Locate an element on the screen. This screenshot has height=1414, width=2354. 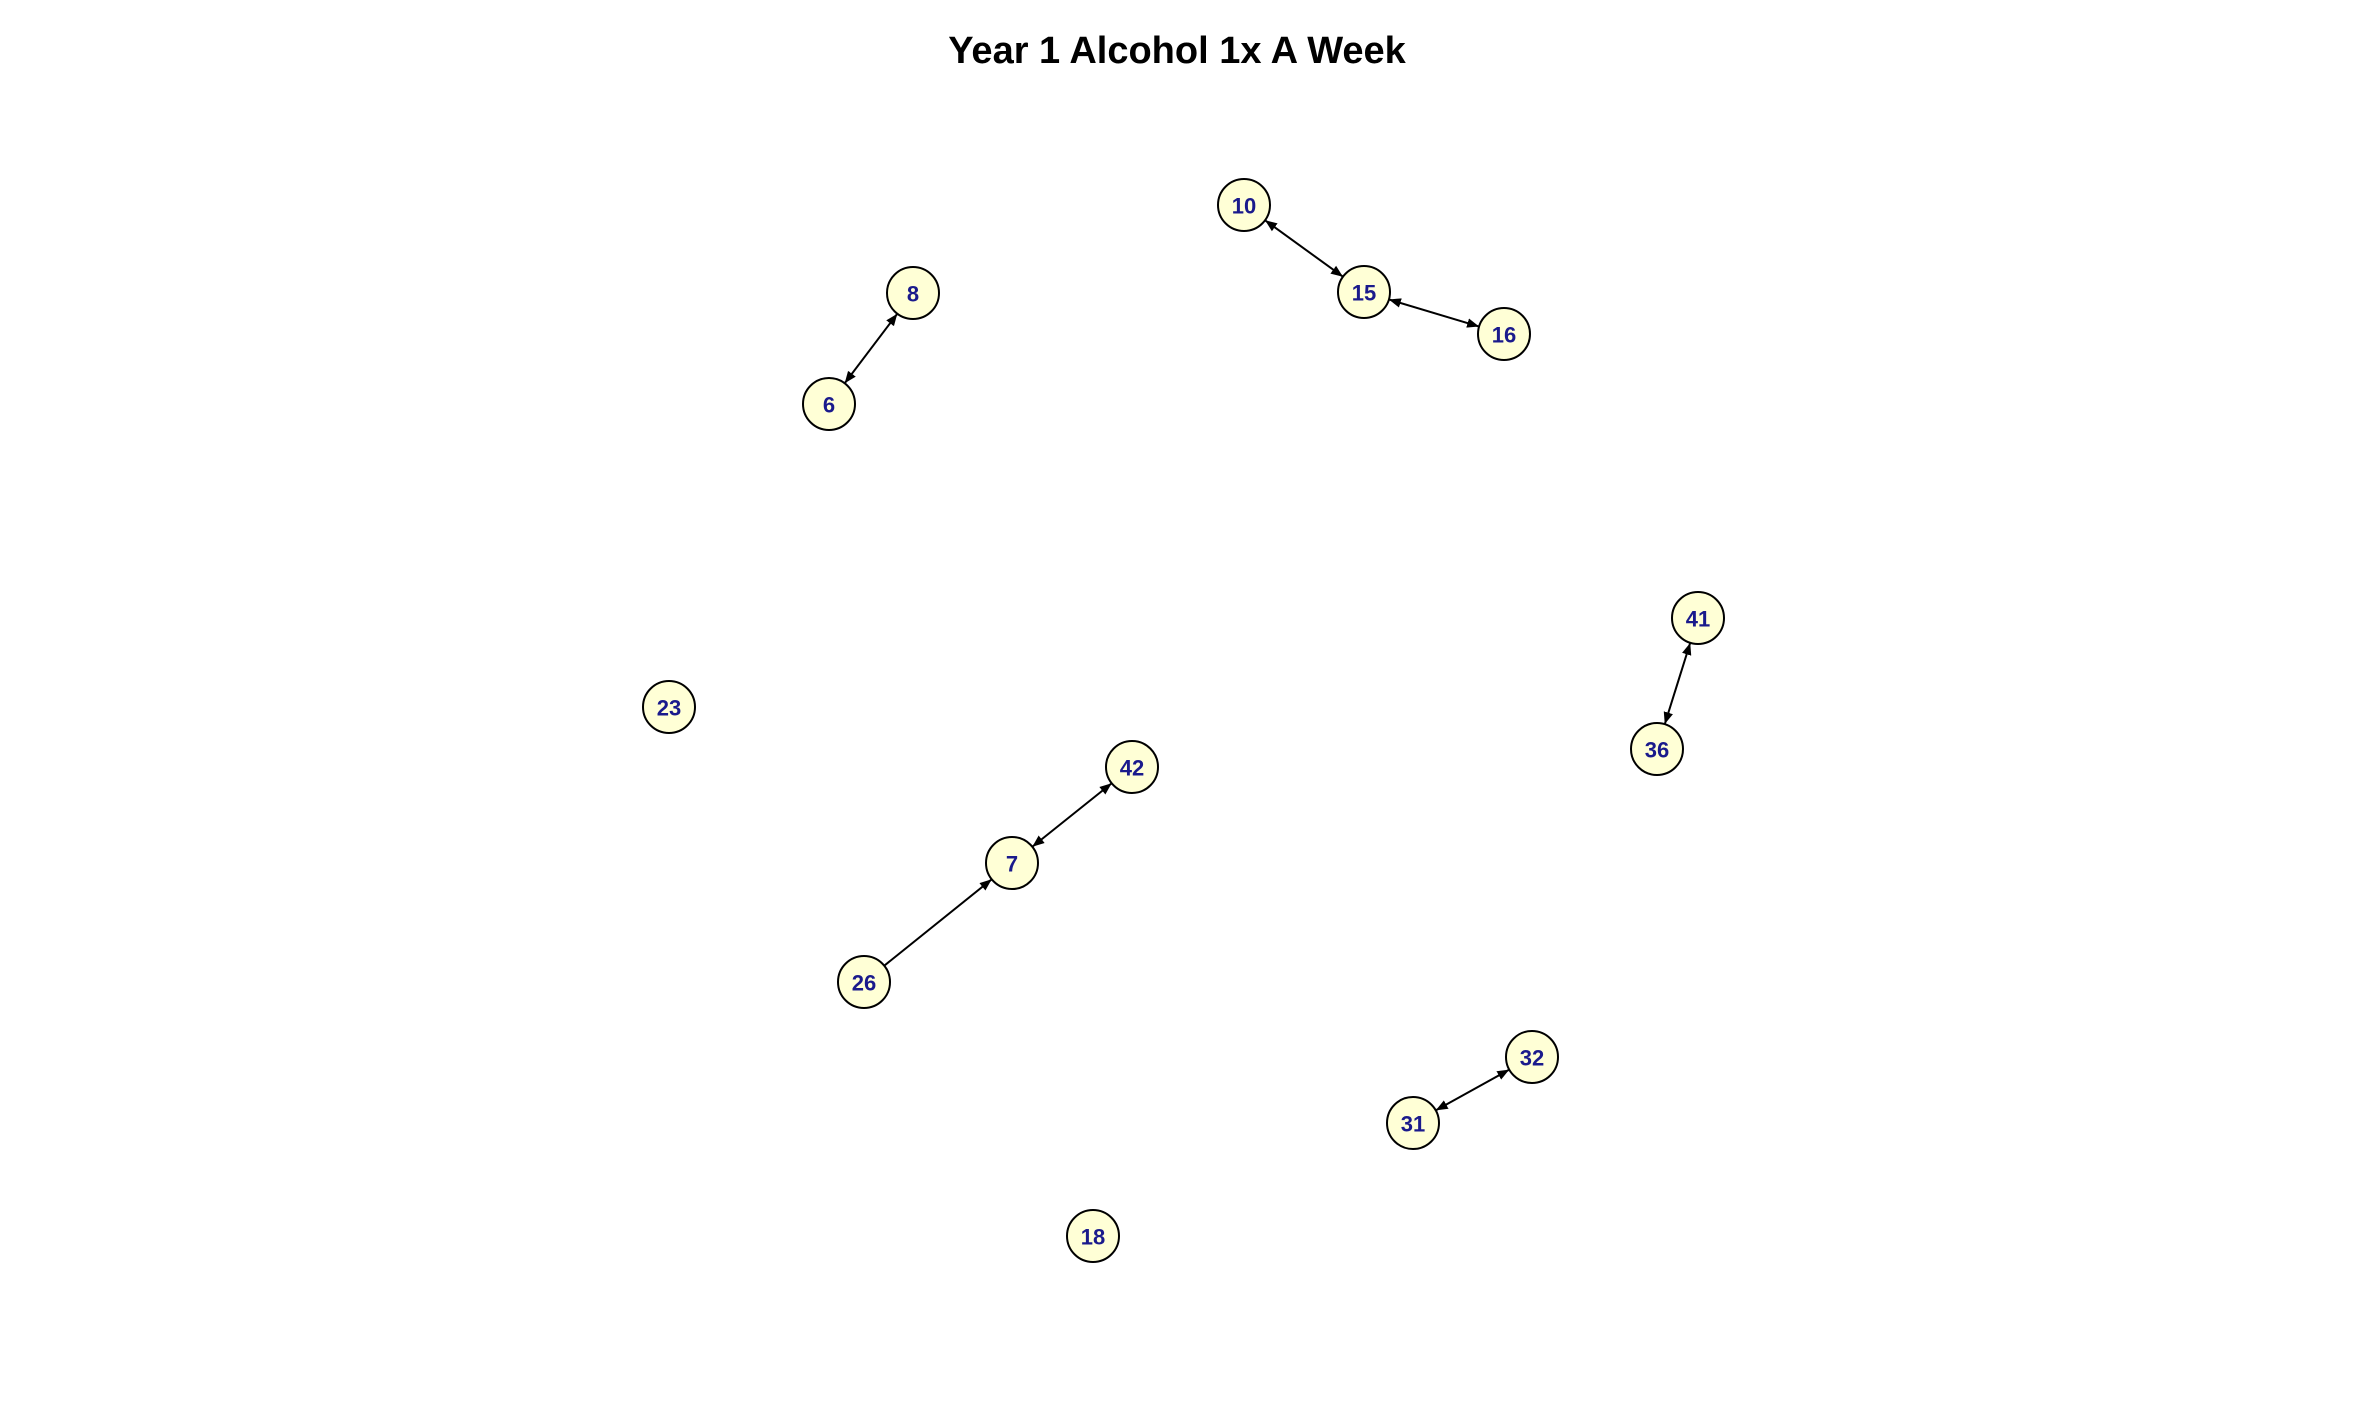
node-31: 31 is located at coordinates (1413, 1123).